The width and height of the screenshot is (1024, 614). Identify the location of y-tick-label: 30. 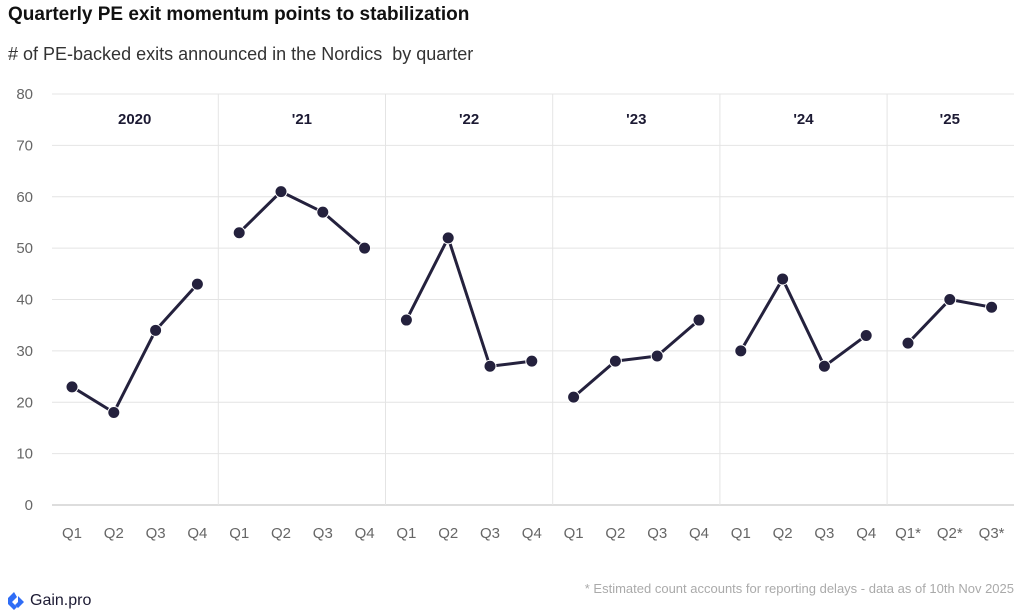
(24, 351).